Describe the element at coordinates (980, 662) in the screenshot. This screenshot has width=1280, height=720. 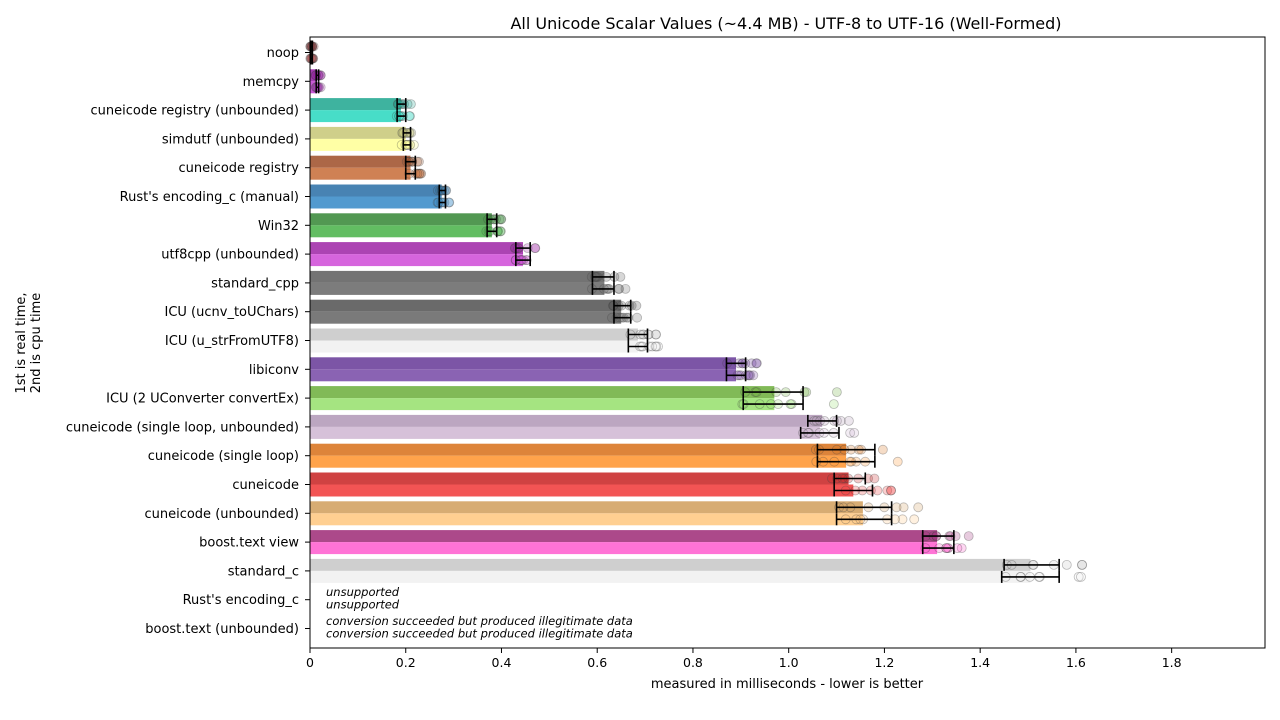
I see `x-tick-label: 1.4` at that location.